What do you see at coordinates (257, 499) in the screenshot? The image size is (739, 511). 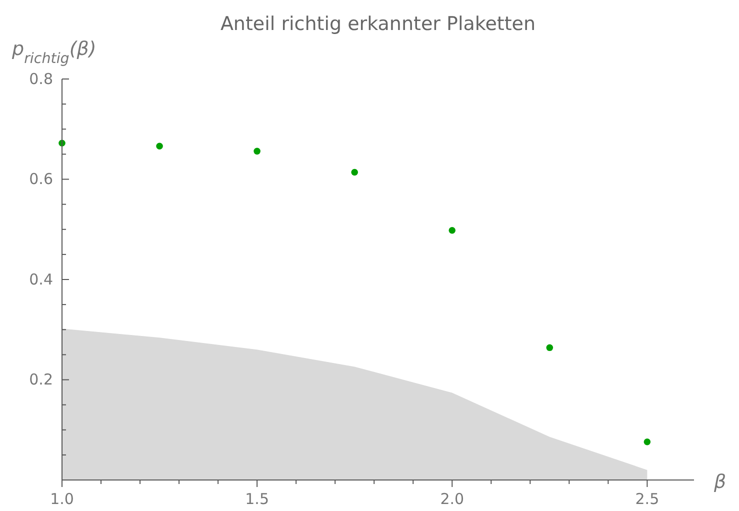 I see `x-tick-label: 1.5` at bounding box center [257, 499].